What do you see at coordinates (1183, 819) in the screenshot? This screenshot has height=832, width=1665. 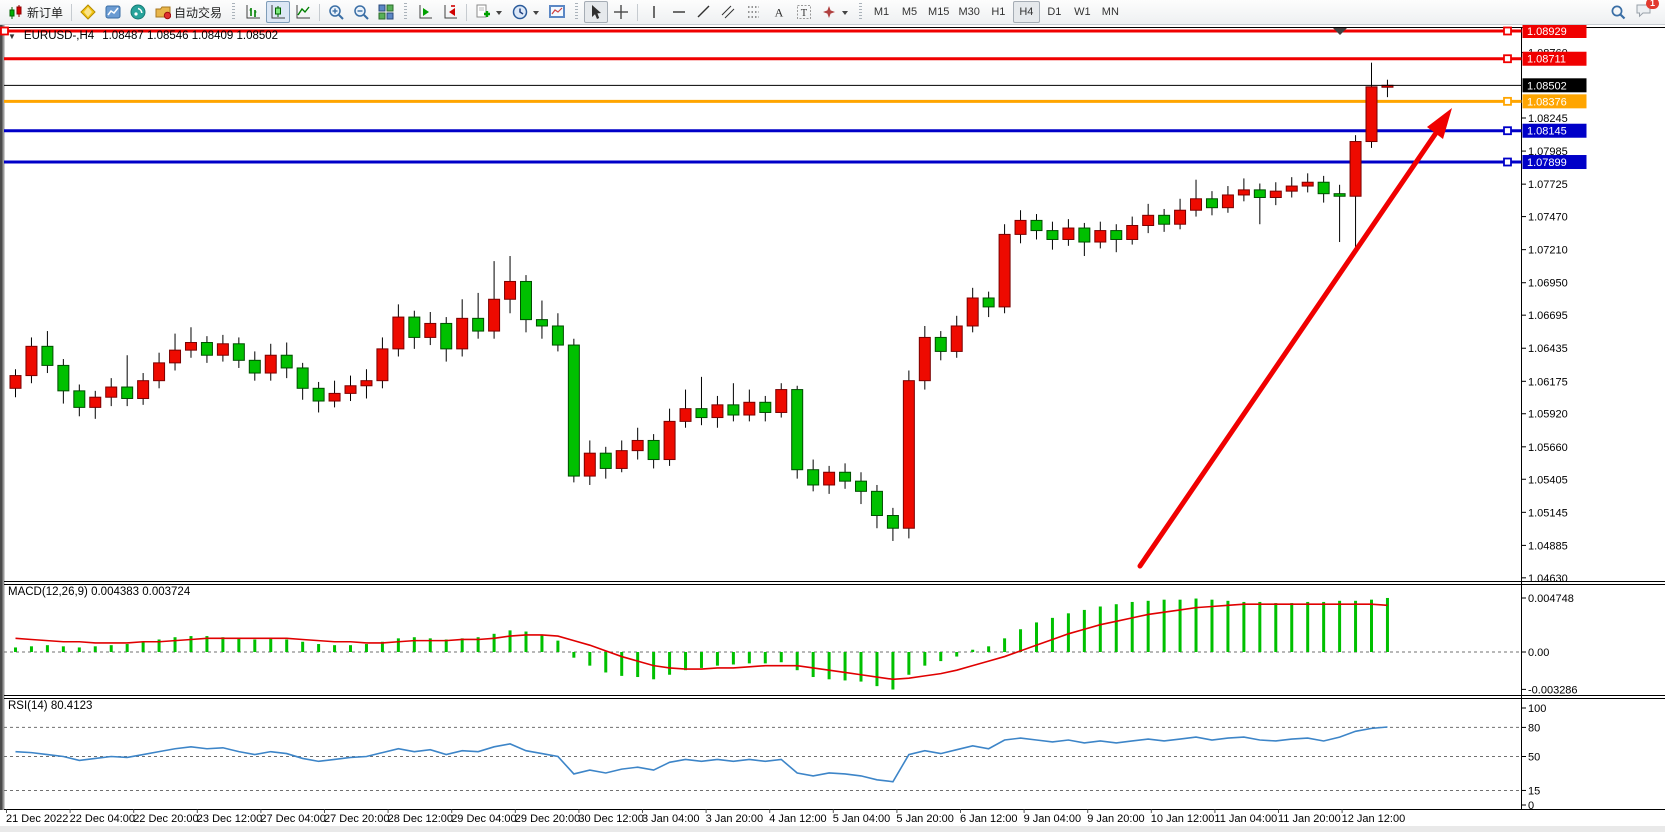 I see `axis-label: 10 Jan 12:00` at bounding box center [1183, 819].